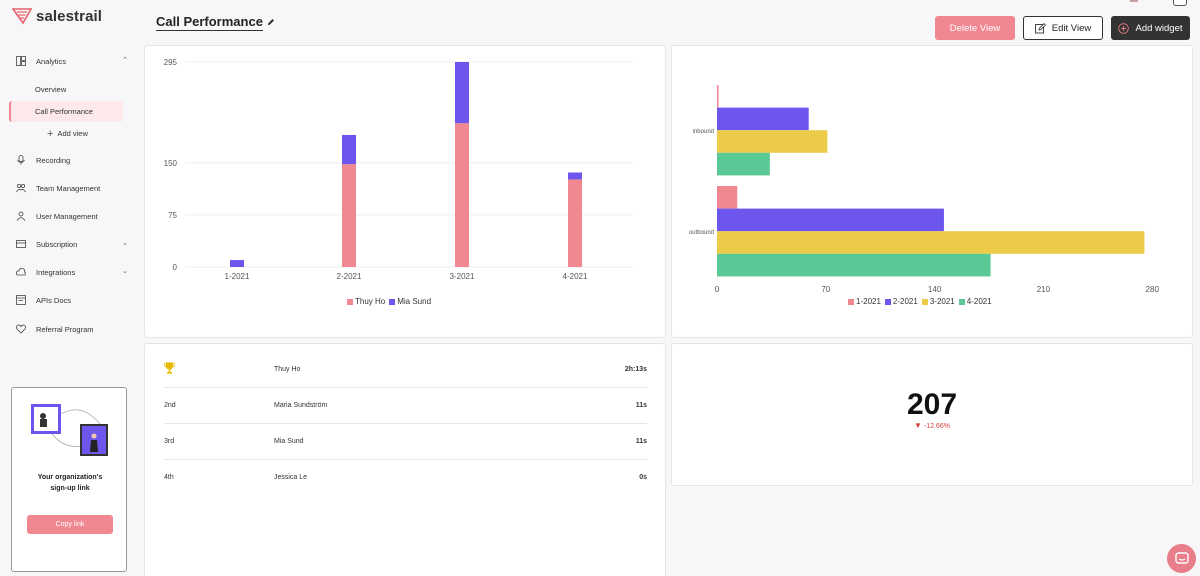 The image size is (1200, 576). Describe the element at coordinates (1124, 28) in the screenshot. I see `add-circle-icon` at that location.